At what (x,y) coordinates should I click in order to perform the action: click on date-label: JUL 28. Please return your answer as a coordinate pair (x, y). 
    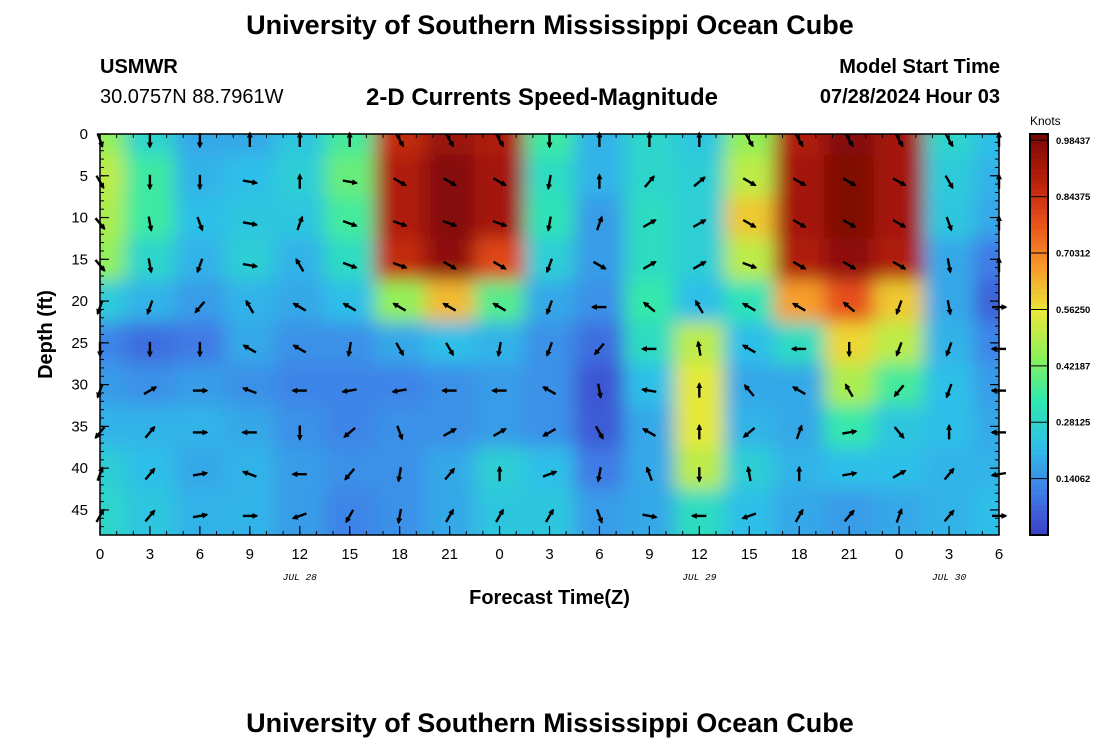
    Looking at the image, I should click on (300, 577).